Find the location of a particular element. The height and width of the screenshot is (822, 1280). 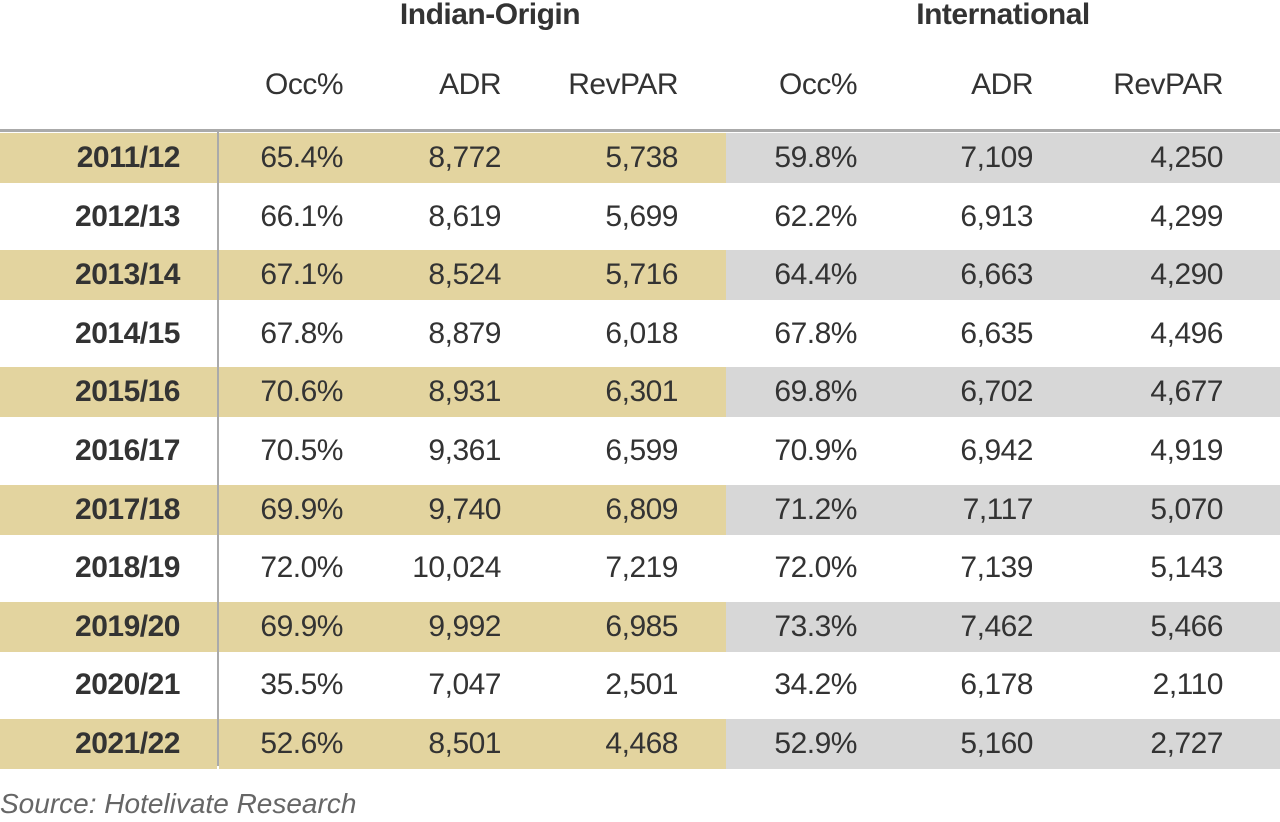

value-cell: 73.3% is located at coordinates (815, 626).